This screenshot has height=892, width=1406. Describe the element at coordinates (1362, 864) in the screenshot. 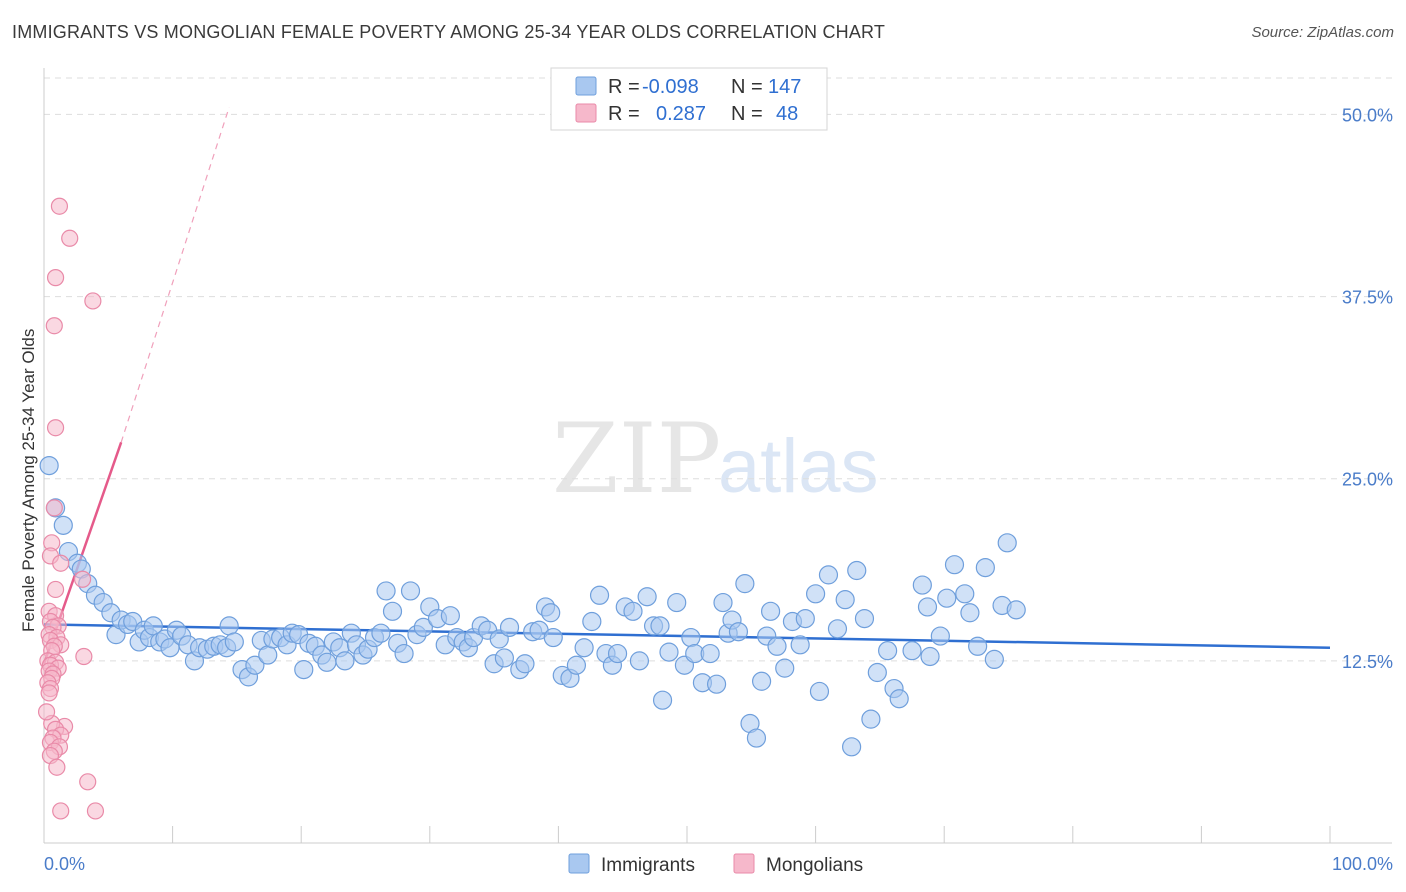

I see `x-tick-label-max: 100.0%` at that location.